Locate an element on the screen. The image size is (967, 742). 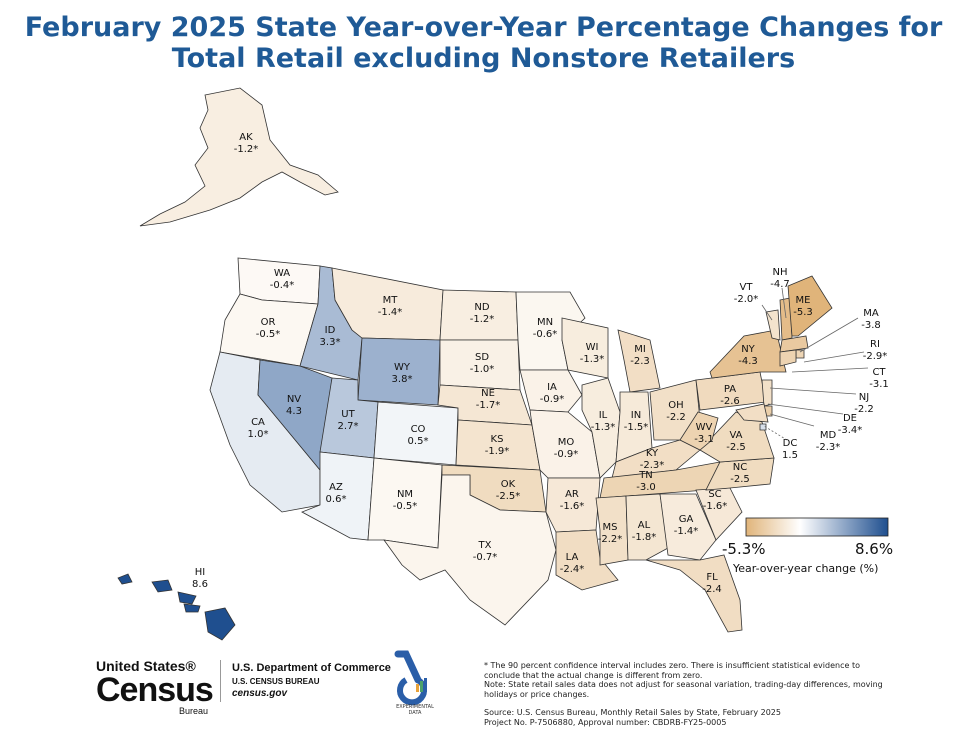
state-abbr-oh: OH is located at coordinates (675, 405).